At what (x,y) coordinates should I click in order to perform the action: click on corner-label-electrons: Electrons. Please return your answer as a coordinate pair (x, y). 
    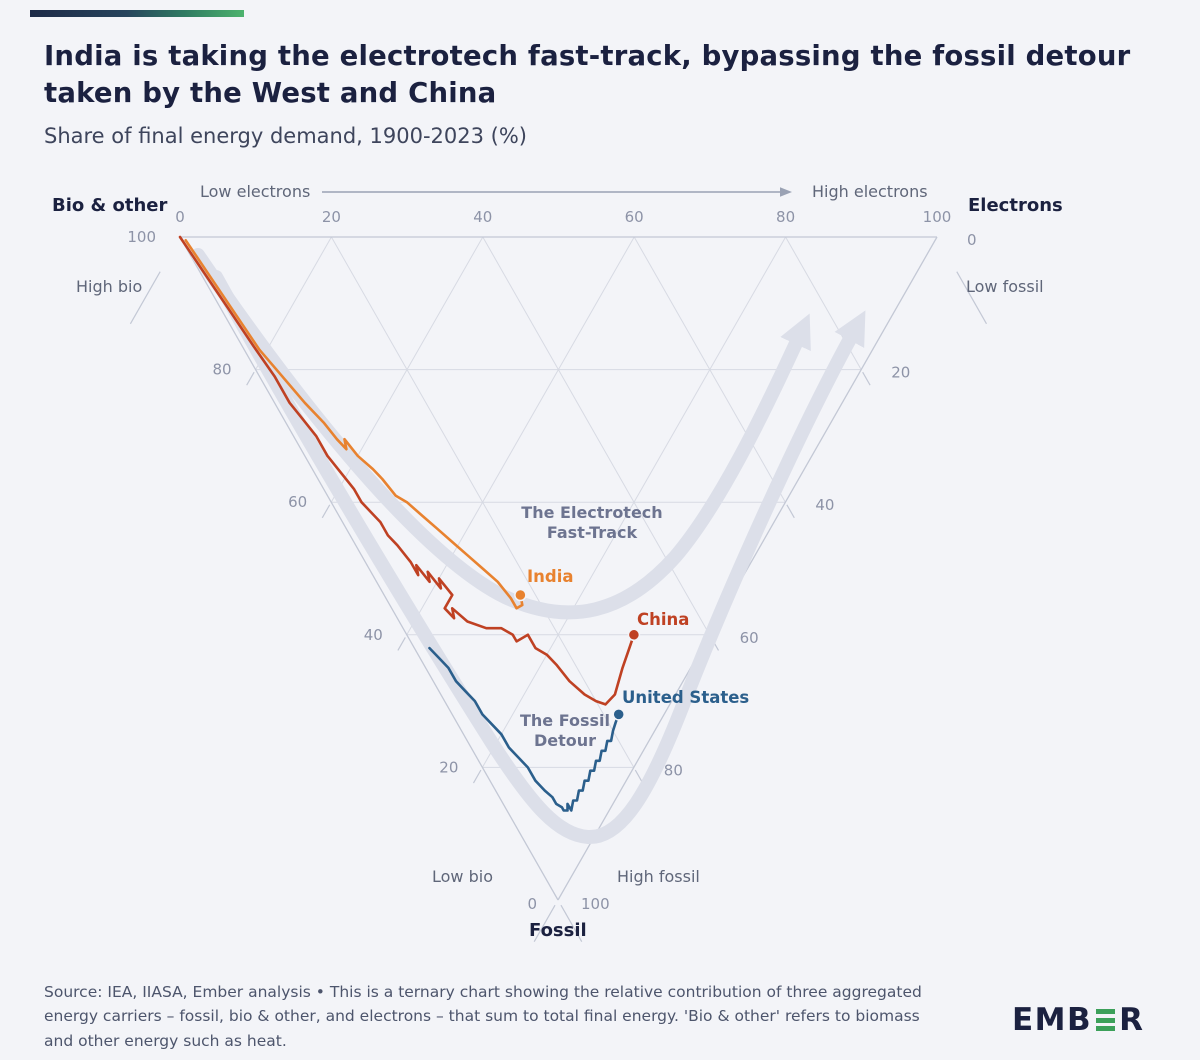
    Looking at the image, I should click on (1015, 205).